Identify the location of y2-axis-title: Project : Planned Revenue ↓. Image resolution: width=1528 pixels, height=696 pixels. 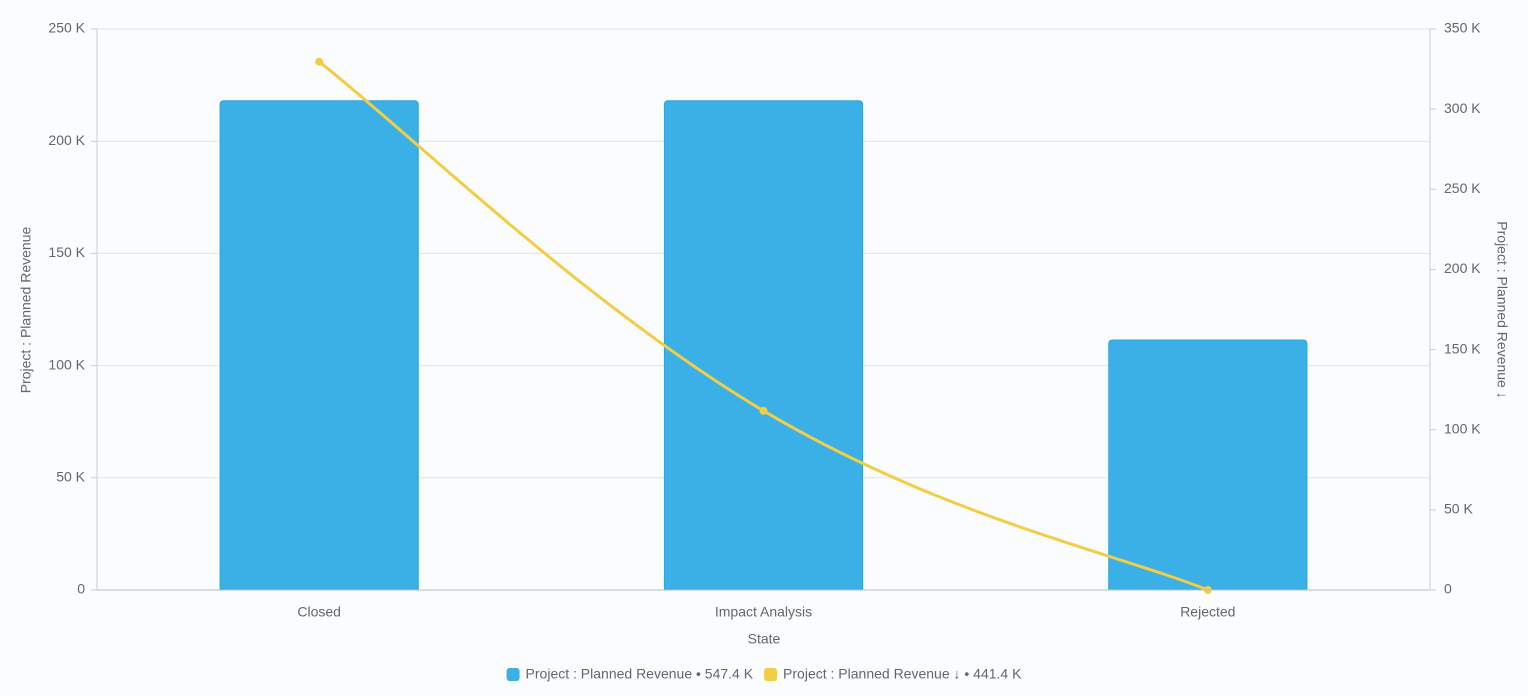
(1502, 309).